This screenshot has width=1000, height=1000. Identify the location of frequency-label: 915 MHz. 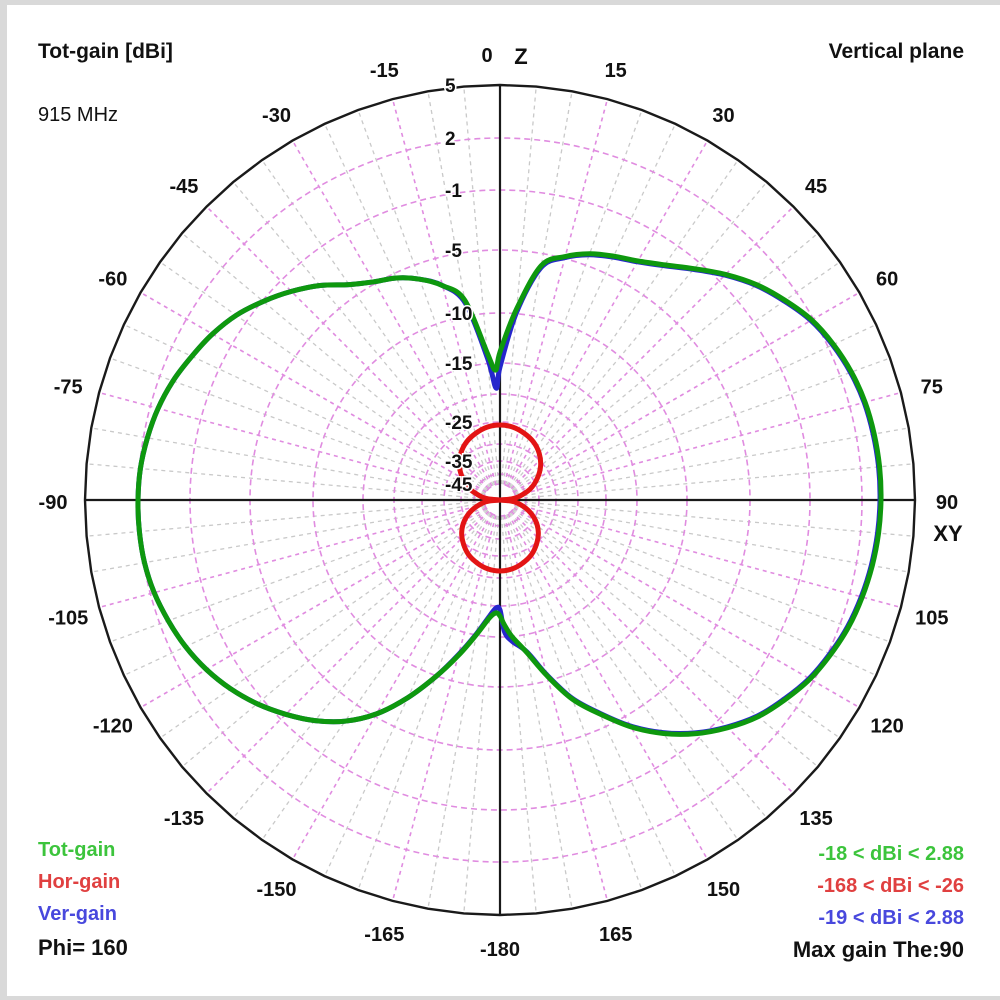
(78, 115).